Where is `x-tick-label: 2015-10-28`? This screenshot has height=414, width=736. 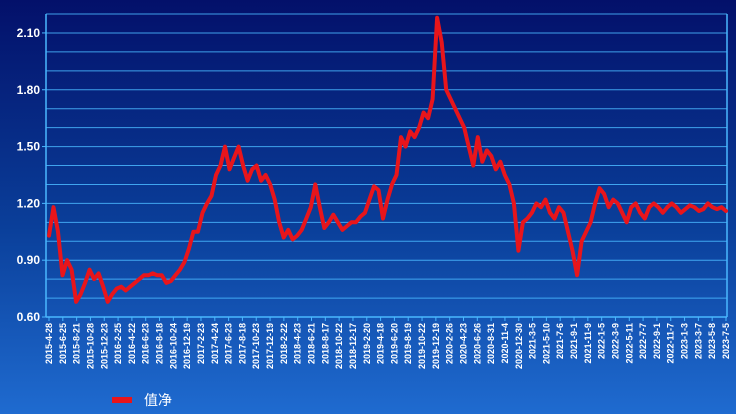
x-tick-label: 2015-10-28 is located at coordinates (90, 346).